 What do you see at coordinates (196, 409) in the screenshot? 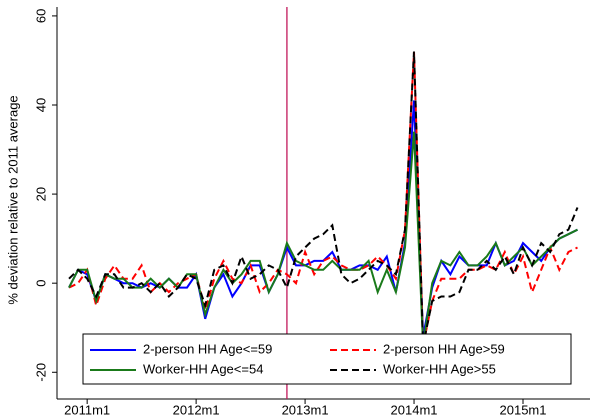
I see `x-tick-label: 2012m1` at bounding box center [196, 409].